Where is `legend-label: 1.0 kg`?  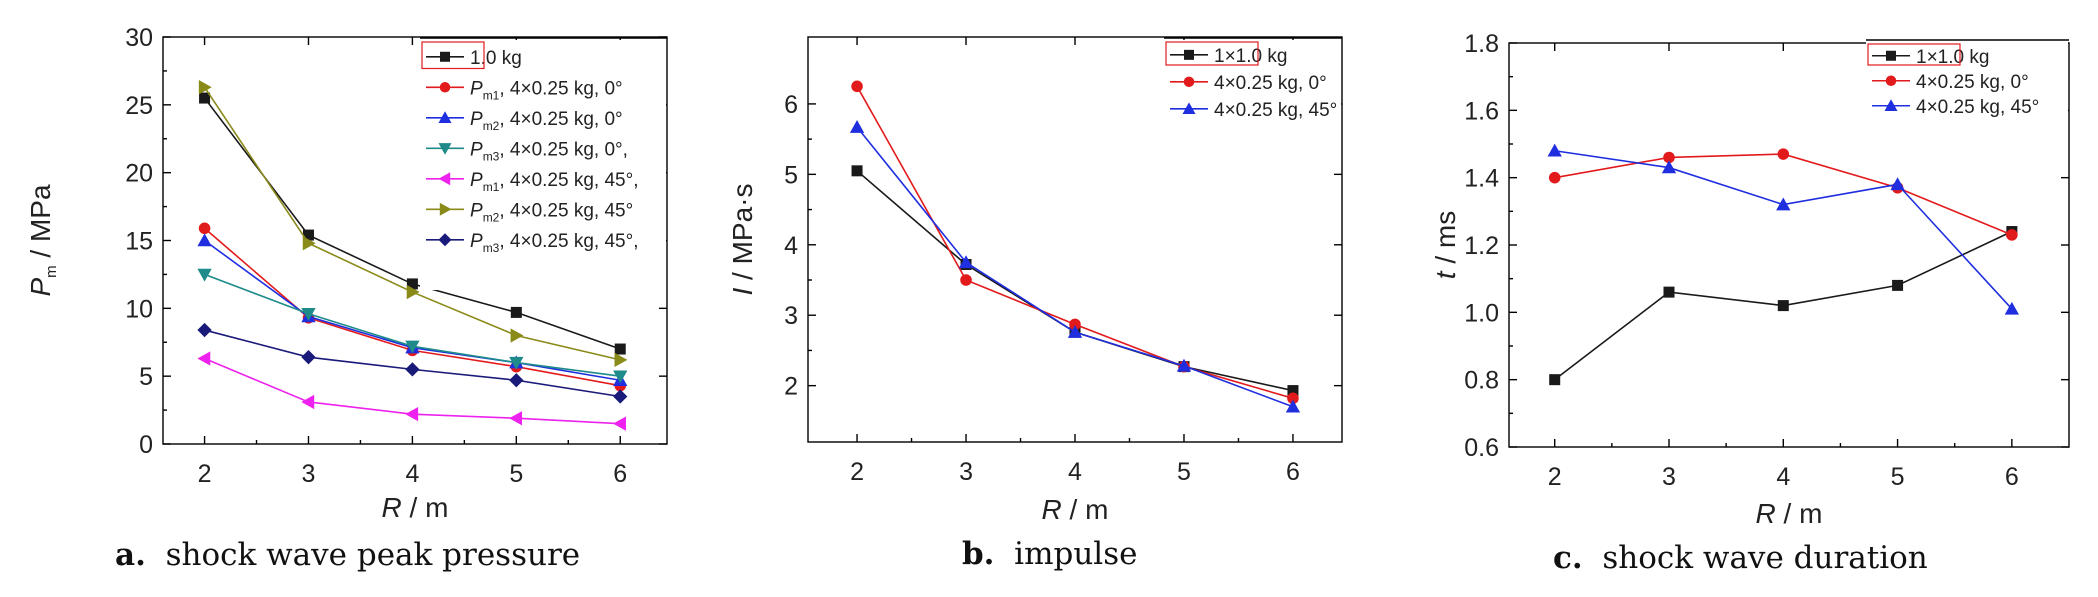
legend-label: 1.0 kg is located at coordinates (496, 58).